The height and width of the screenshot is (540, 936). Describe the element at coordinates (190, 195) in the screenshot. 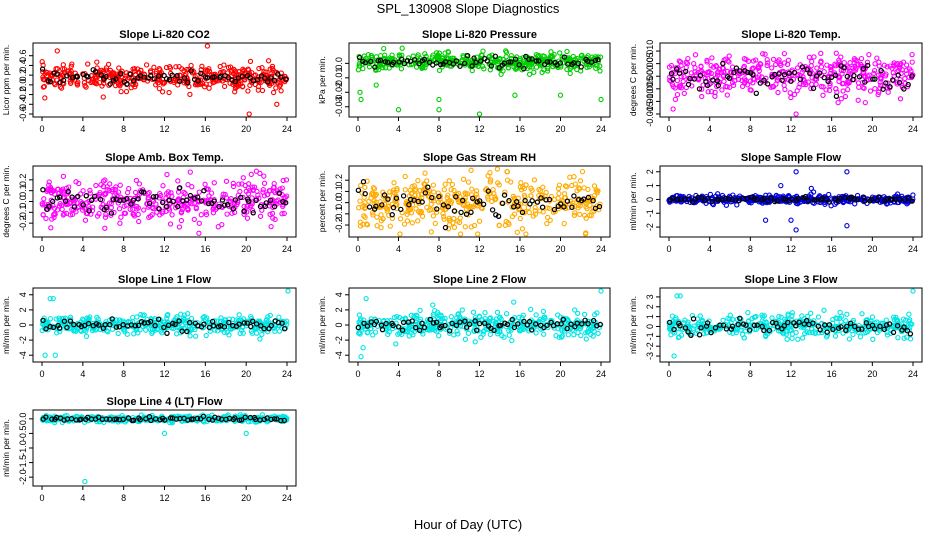

I see `panel-4-mean-point` at that location.